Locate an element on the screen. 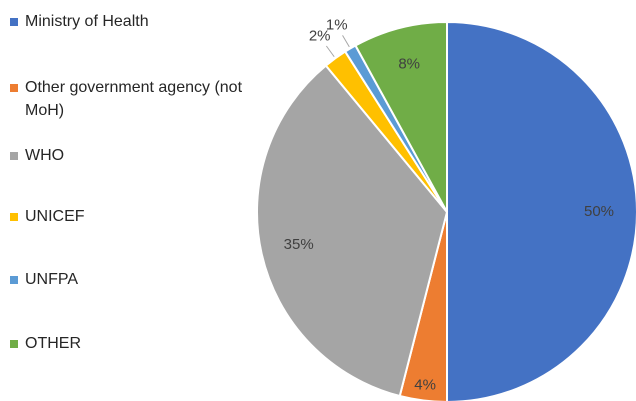  legend-item: Ministry of Health is located at coordinates (135, 21).